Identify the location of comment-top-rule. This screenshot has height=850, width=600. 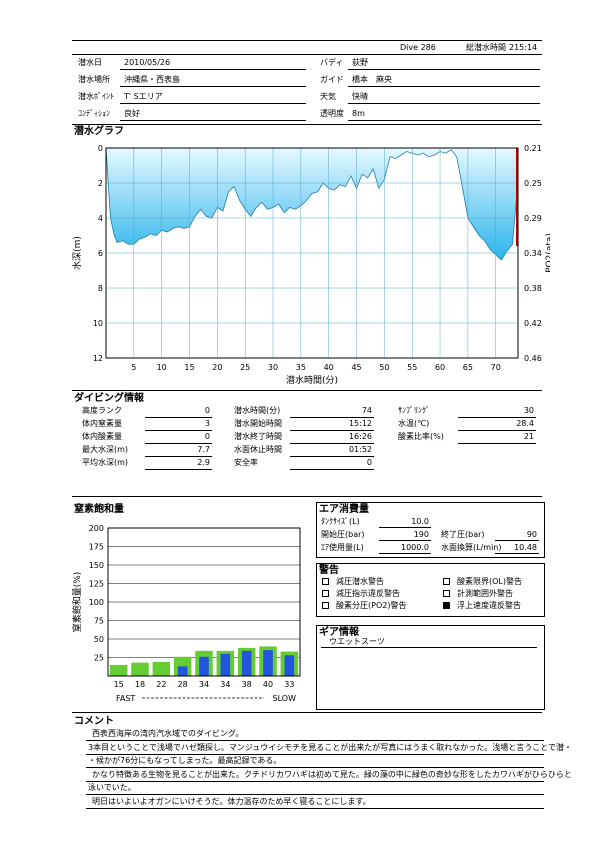
(307, 712).